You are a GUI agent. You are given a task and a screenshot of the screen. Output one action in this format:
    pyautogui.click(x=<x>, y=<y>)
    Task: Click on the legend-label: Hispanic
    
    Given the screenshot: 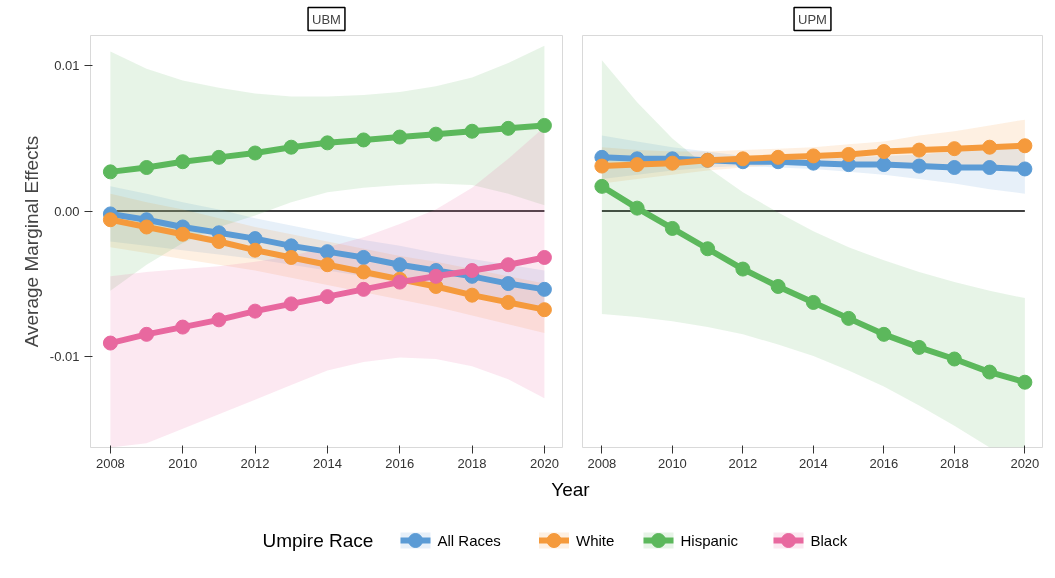 What is the action you would take?
    pyautogui.click(x=709, y=540)
    